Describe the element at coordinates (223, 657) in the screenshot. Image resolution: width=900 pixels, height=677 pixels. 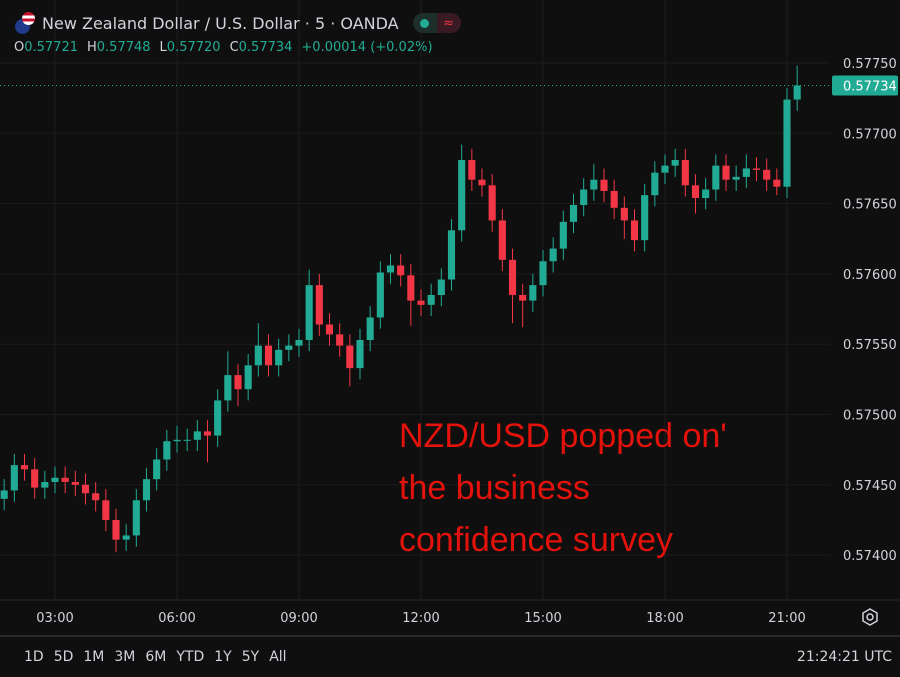
I see `range-1y-button: 1Y` at that location.